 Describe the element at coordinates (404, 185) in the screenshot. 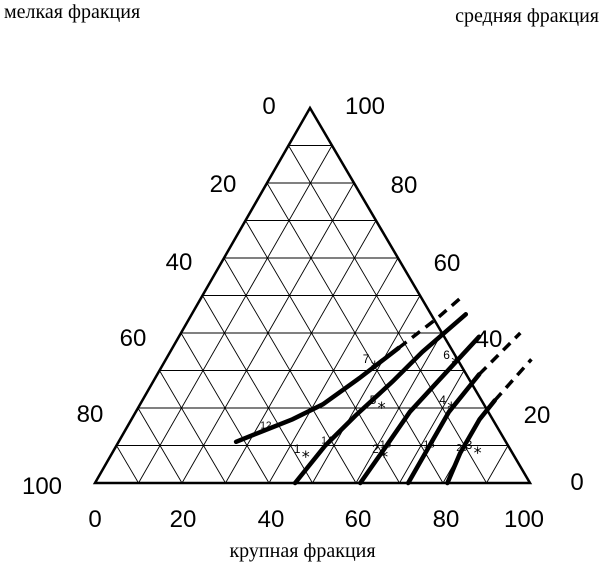

I see `tick-right: 80` at that location.